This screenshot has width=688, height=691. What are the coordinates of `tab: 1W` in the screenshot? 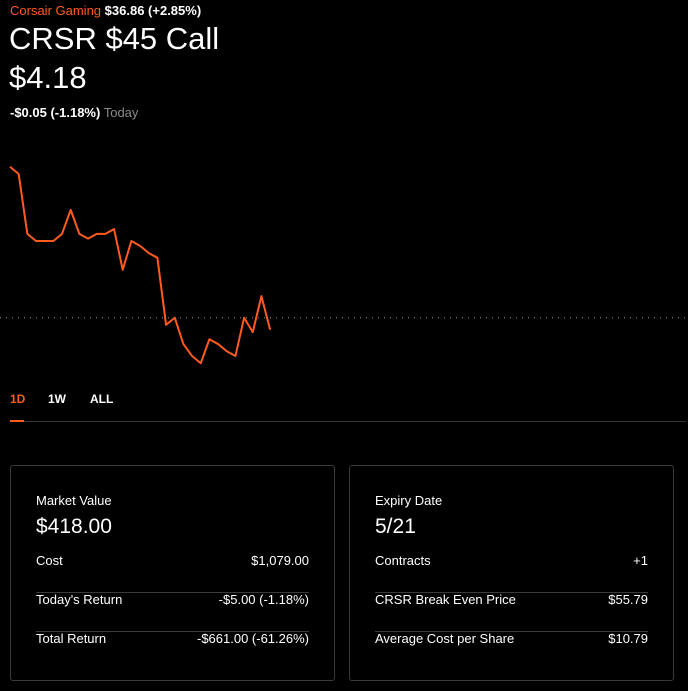 It's located at (57, 399).